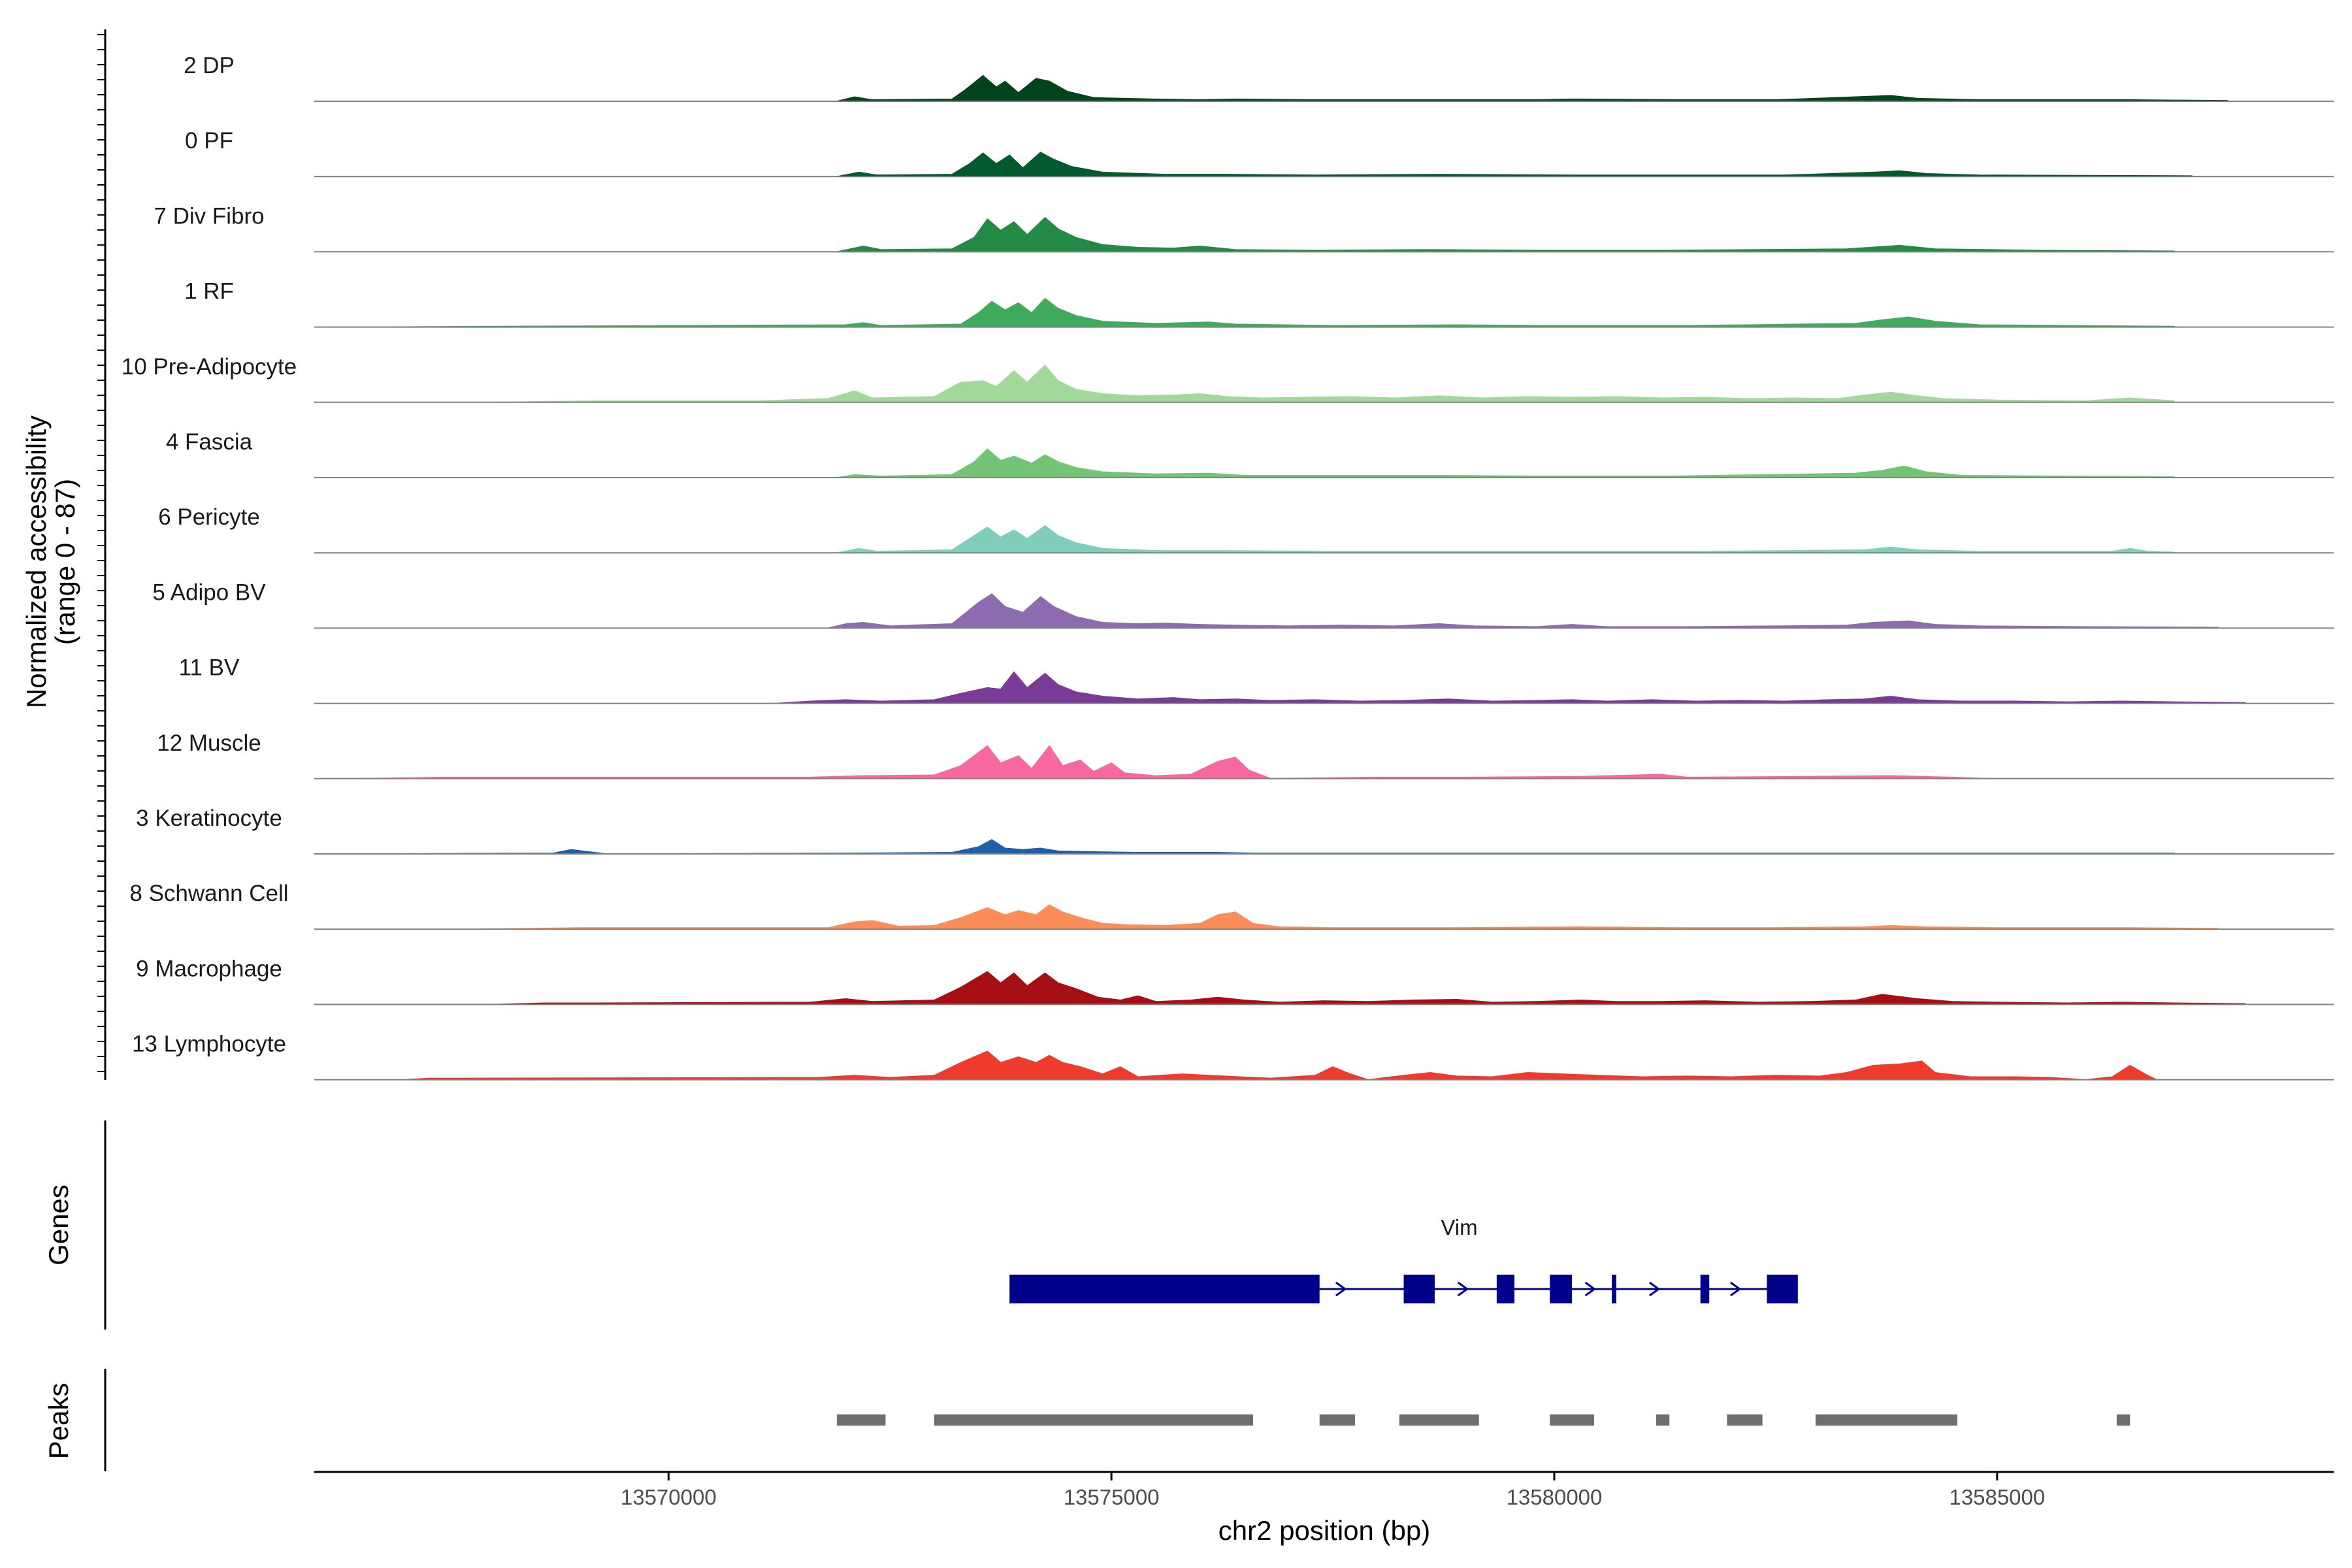  I want to click on track-label: 3 Keratinocyte, so click(209, 818).